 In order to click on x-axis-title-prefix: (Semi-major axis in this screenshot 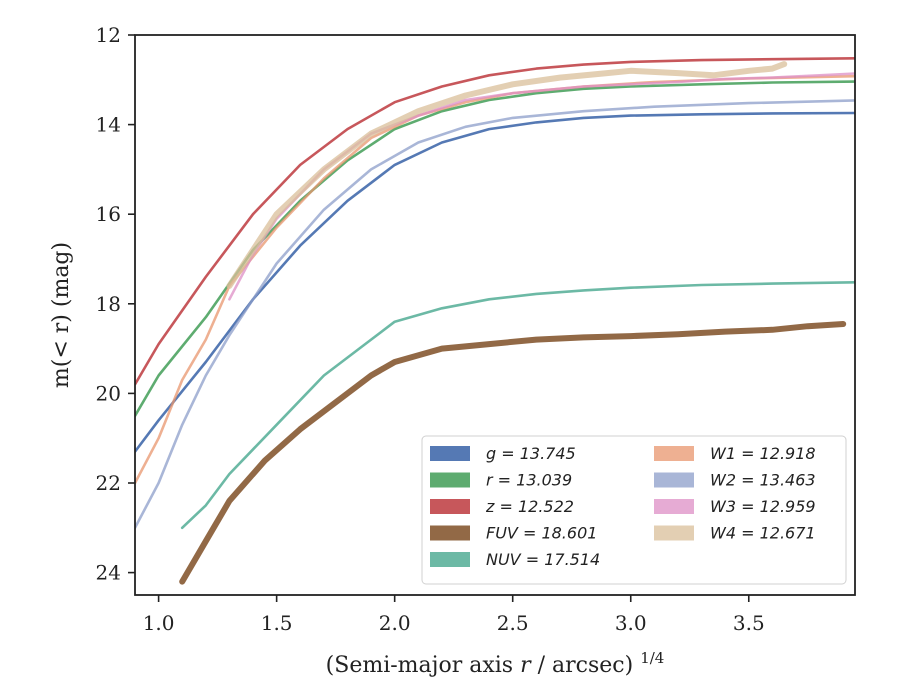, I will do `click(423, 665)`.